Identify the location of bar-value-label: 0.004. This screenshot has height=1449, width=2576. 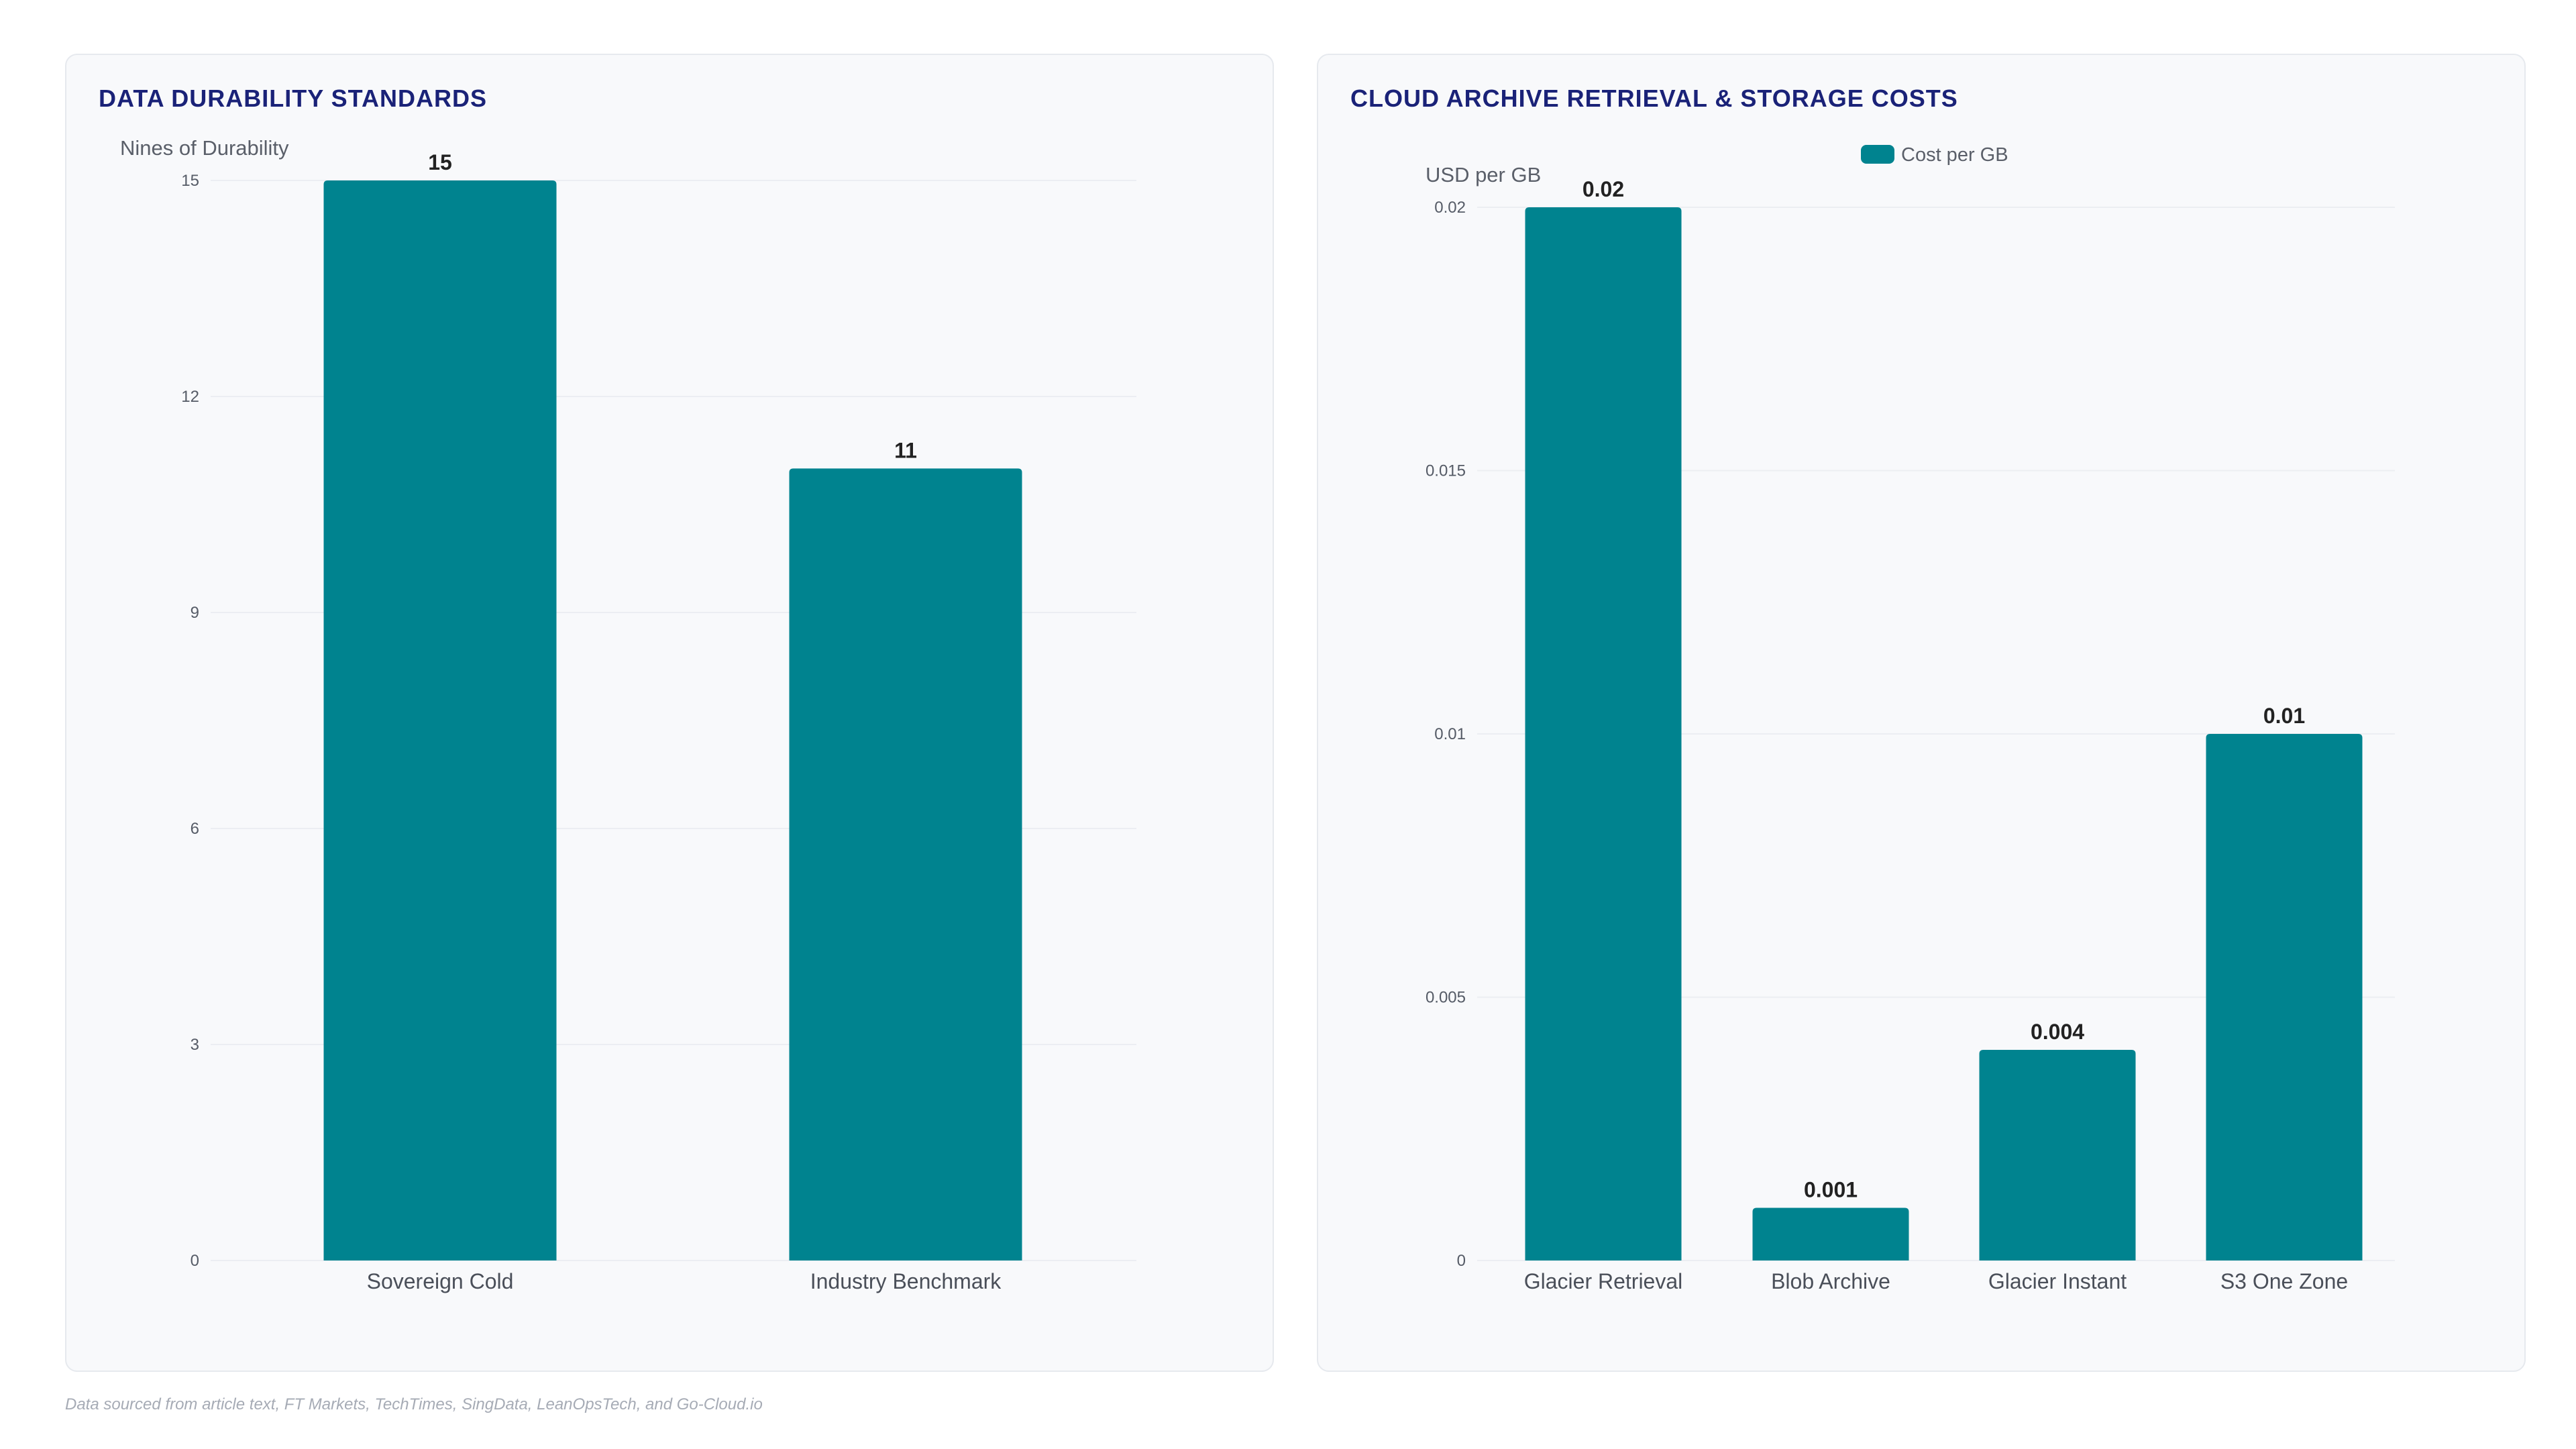
(2057, 1032).